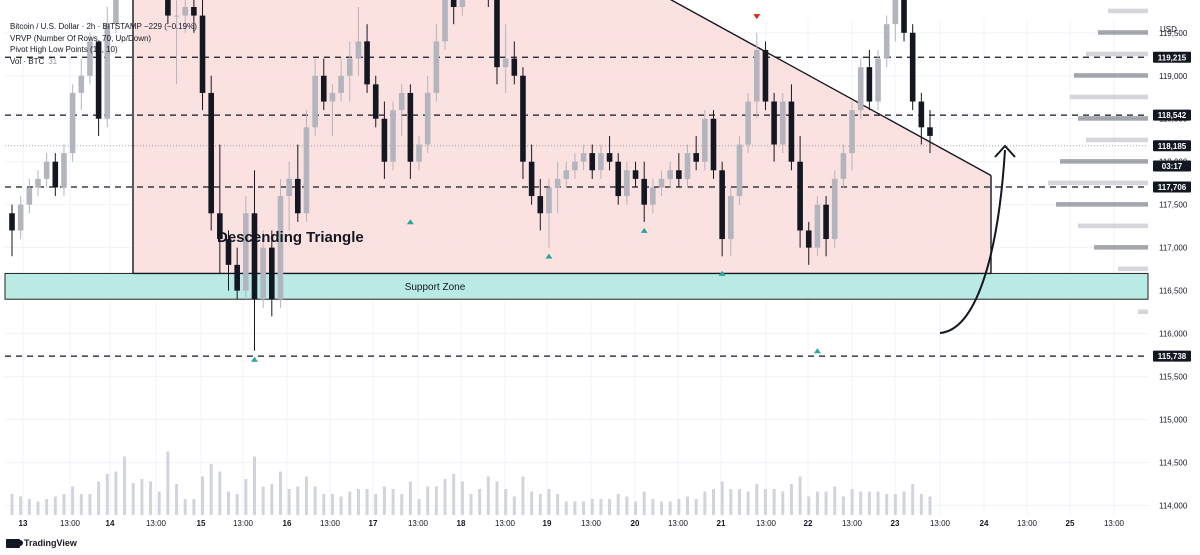  What do you see at coordinates (1172, 356) in the screenshot?
I see `price-label-text: 115,738` at bounding box center [1172, 356].